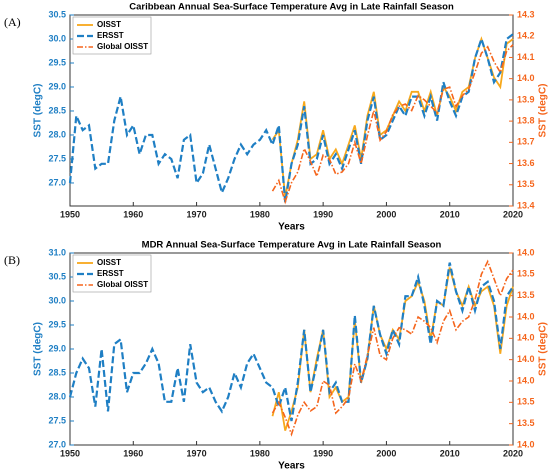 This screenshot has height=472, width=550. I want to click on y2-tick-label: 14.2, so click(526, 36).